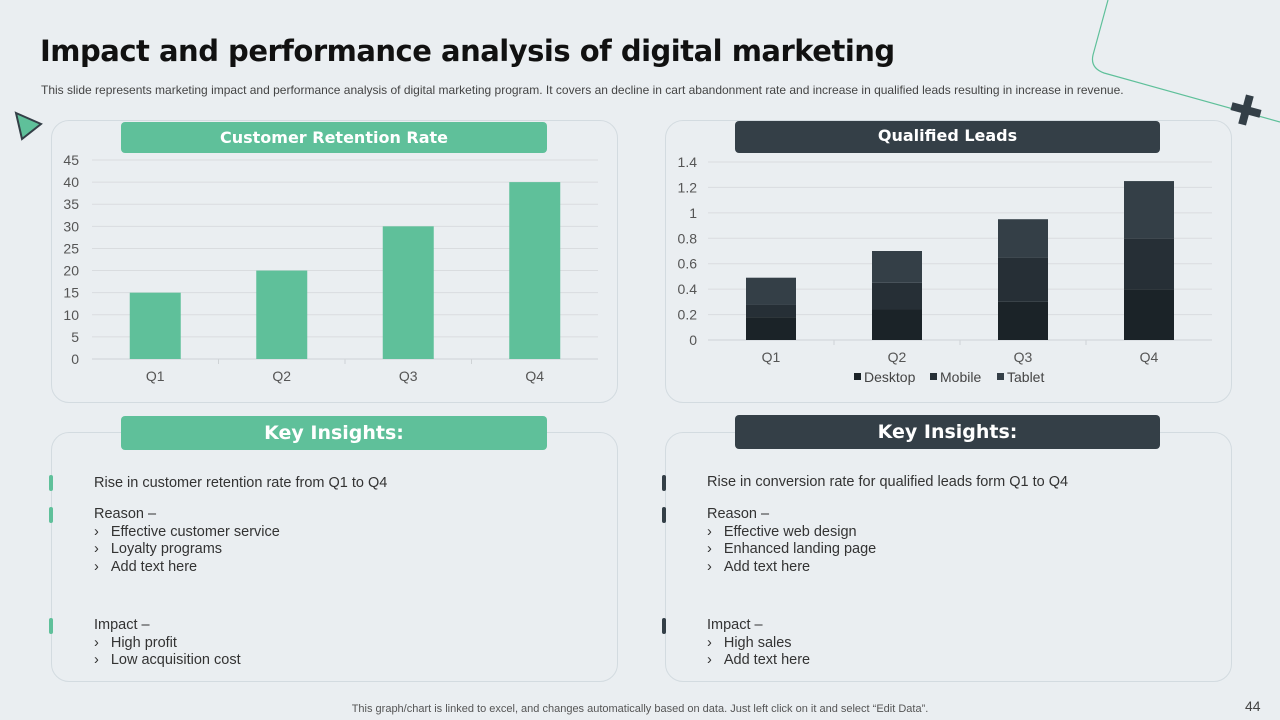 Image resolution: width=1280 pixels, height=720 pixels. I want to click on bar-desktop-q2, so click(897, 324).